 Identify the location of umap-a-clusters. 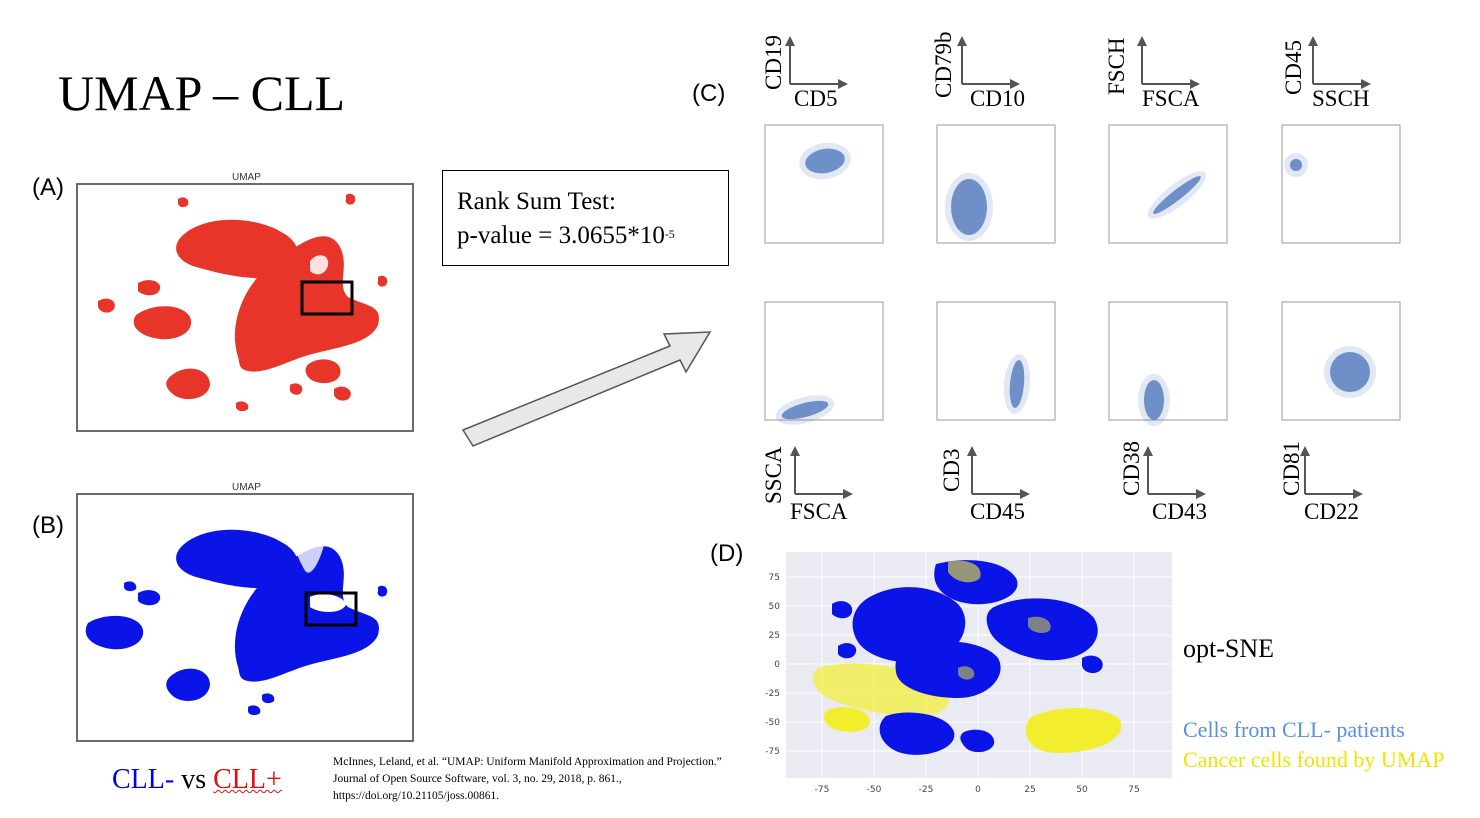
(243, 302).